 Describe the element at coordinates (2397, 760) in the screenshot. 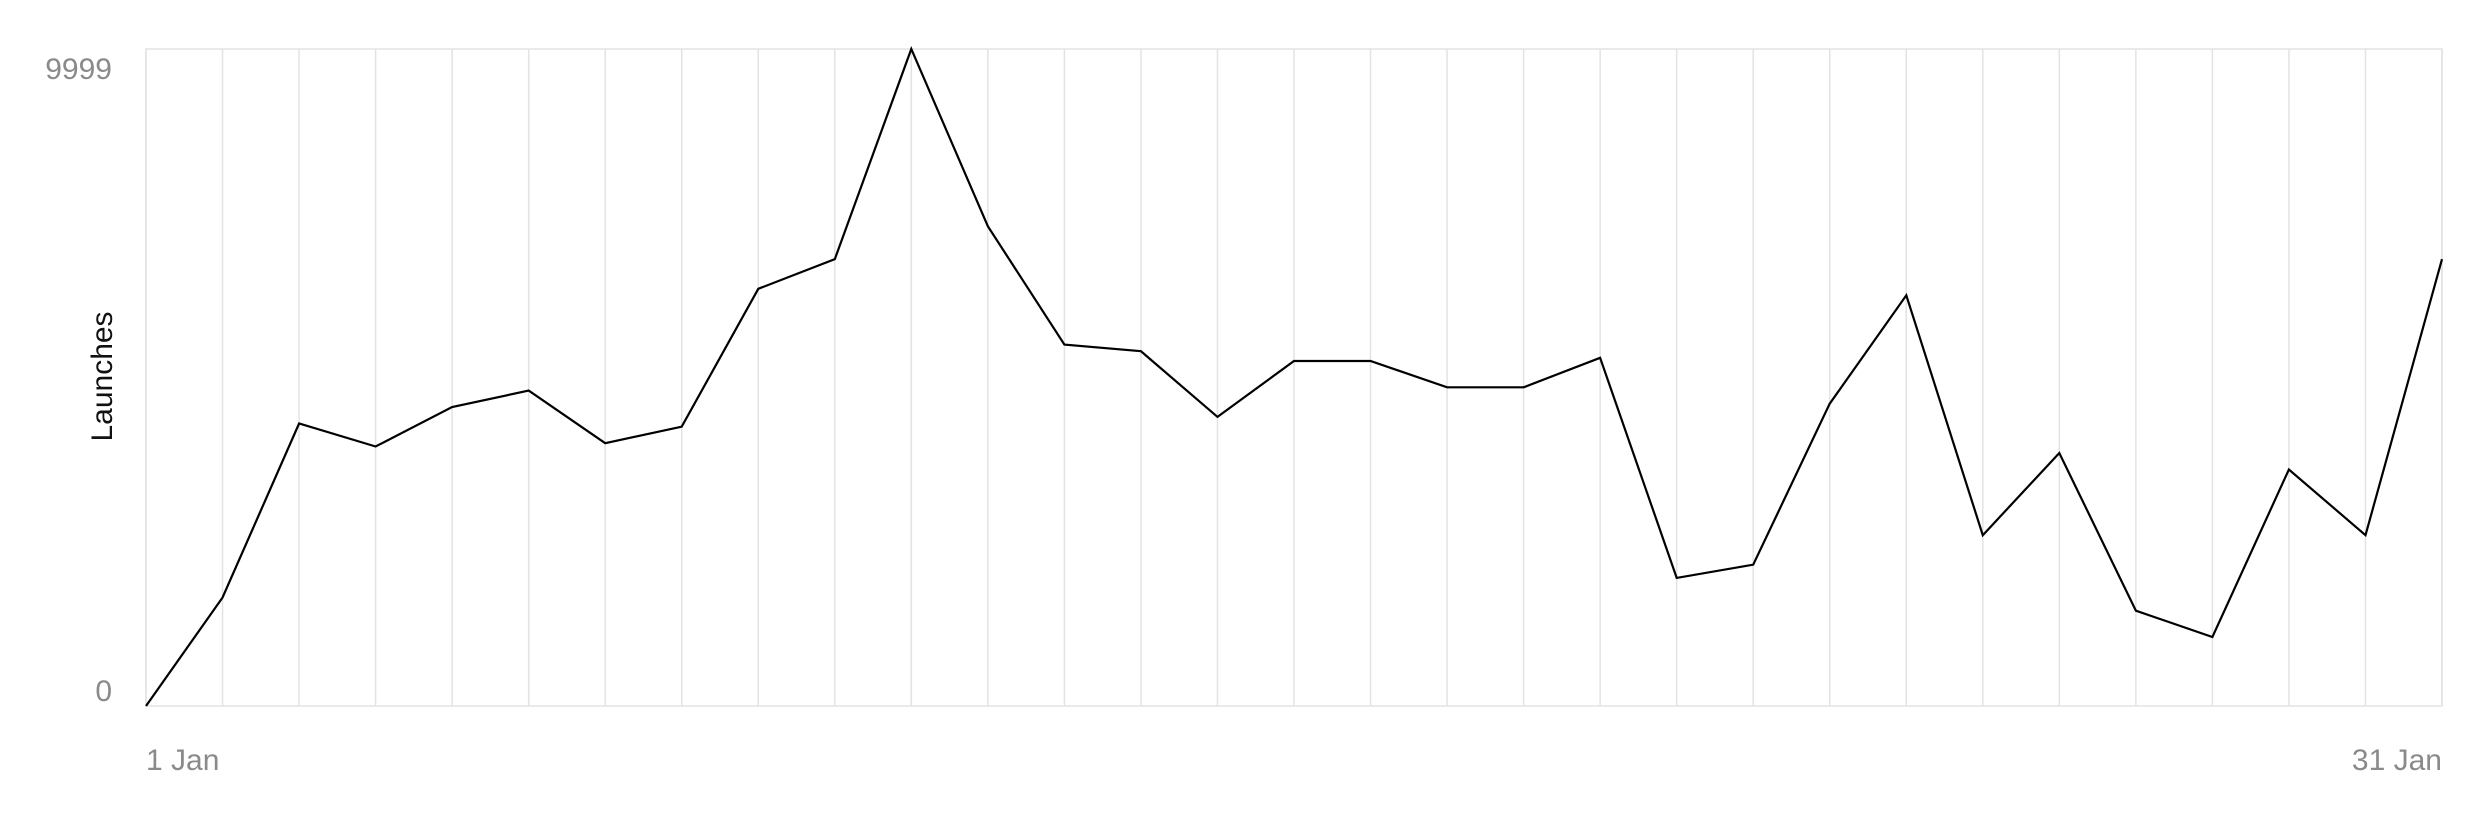

I see `x-tick-label: 31 Jan` at that location.